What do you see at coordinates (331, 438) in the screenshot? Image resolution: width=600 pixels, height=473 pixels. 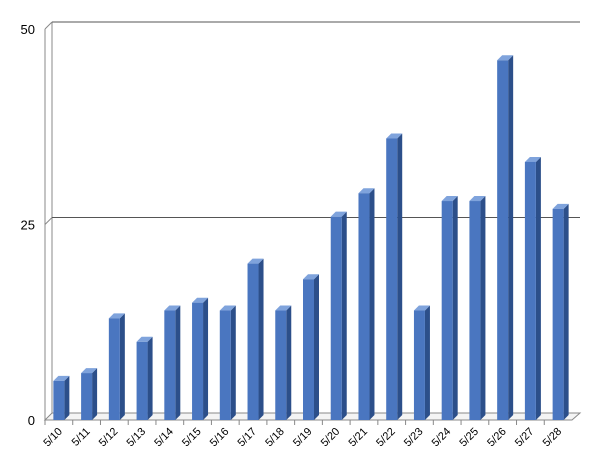 I see `x-tick-label: 5/20` at bounding box center [331, 438].